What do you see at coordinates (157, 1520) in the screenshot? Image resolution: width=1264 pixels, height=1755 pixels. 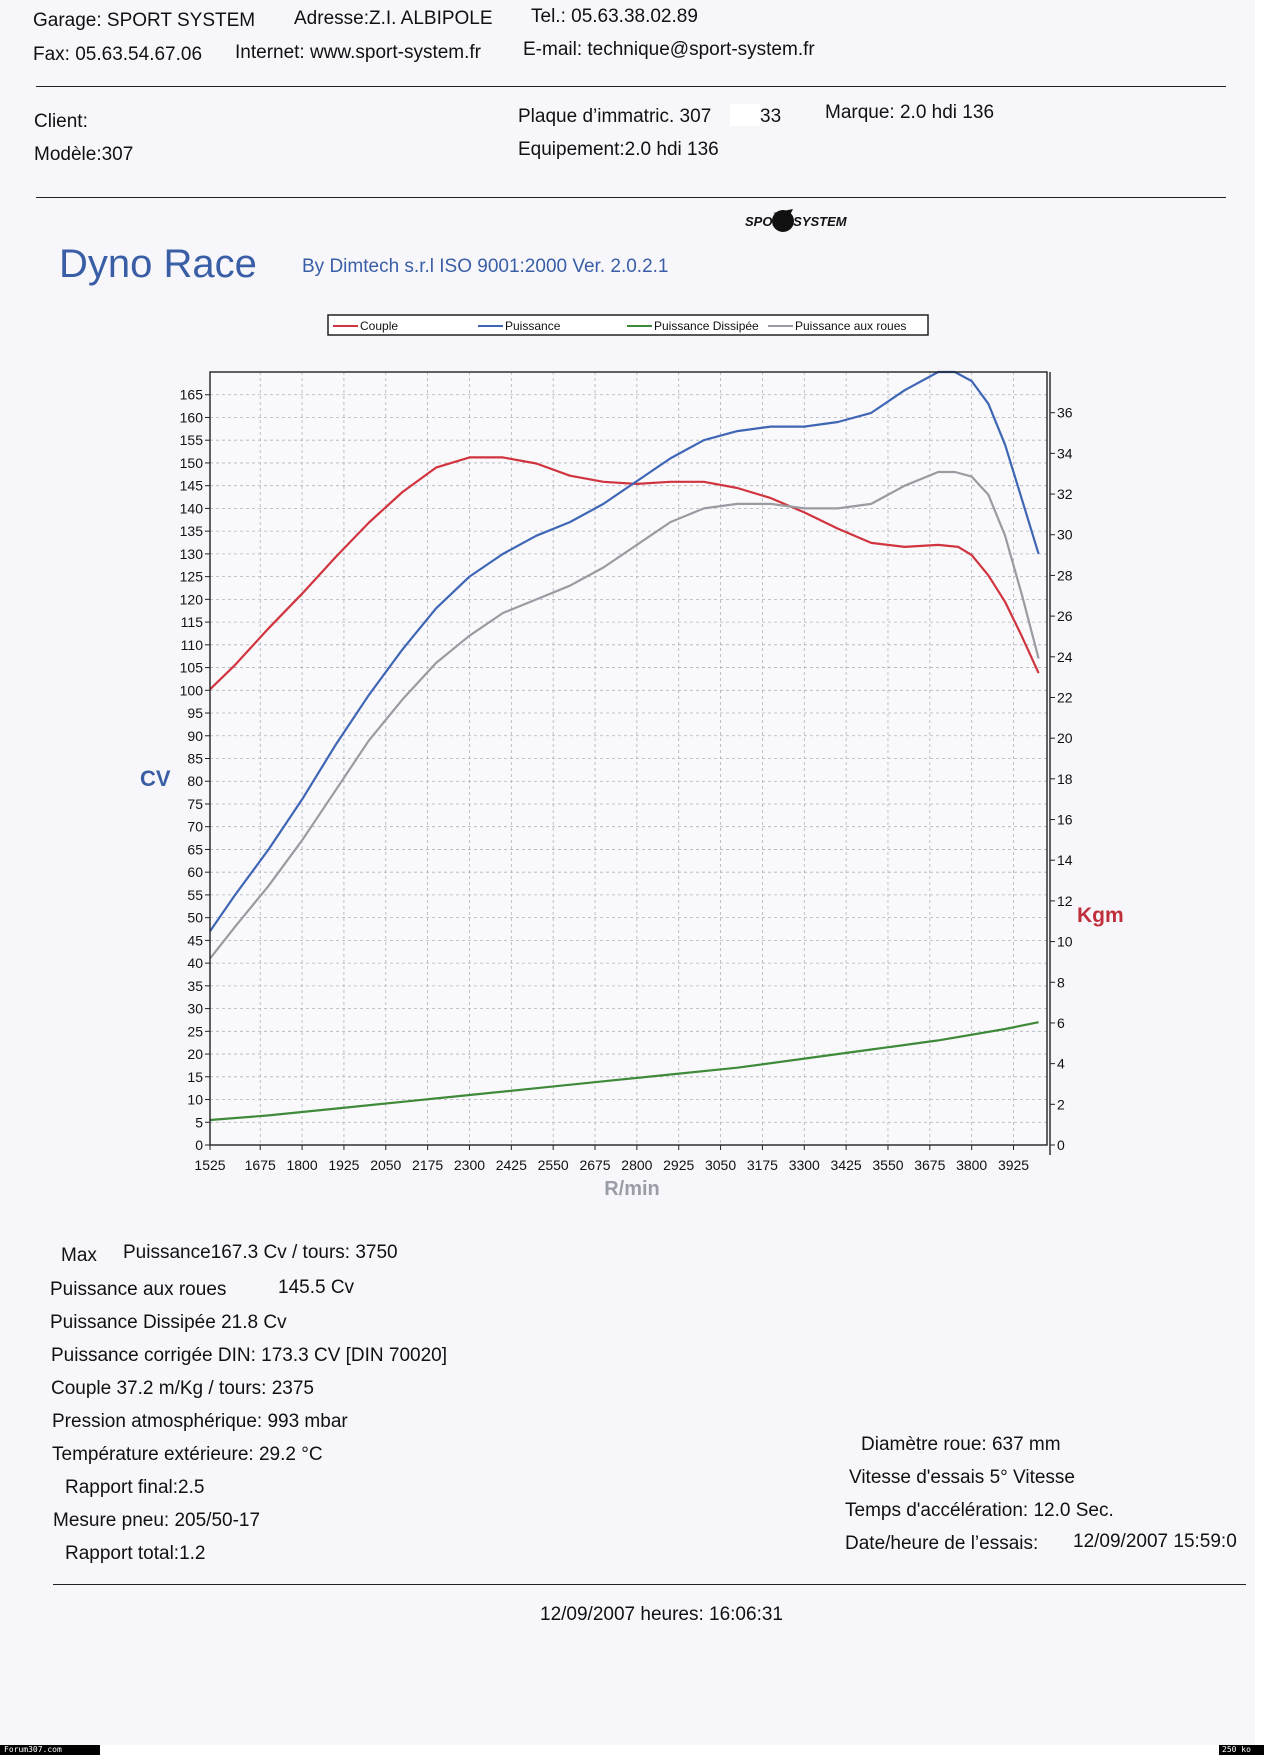 I see `tire-size: Mesure pneu: 205/50-17` at bounding box center [157, 1520].